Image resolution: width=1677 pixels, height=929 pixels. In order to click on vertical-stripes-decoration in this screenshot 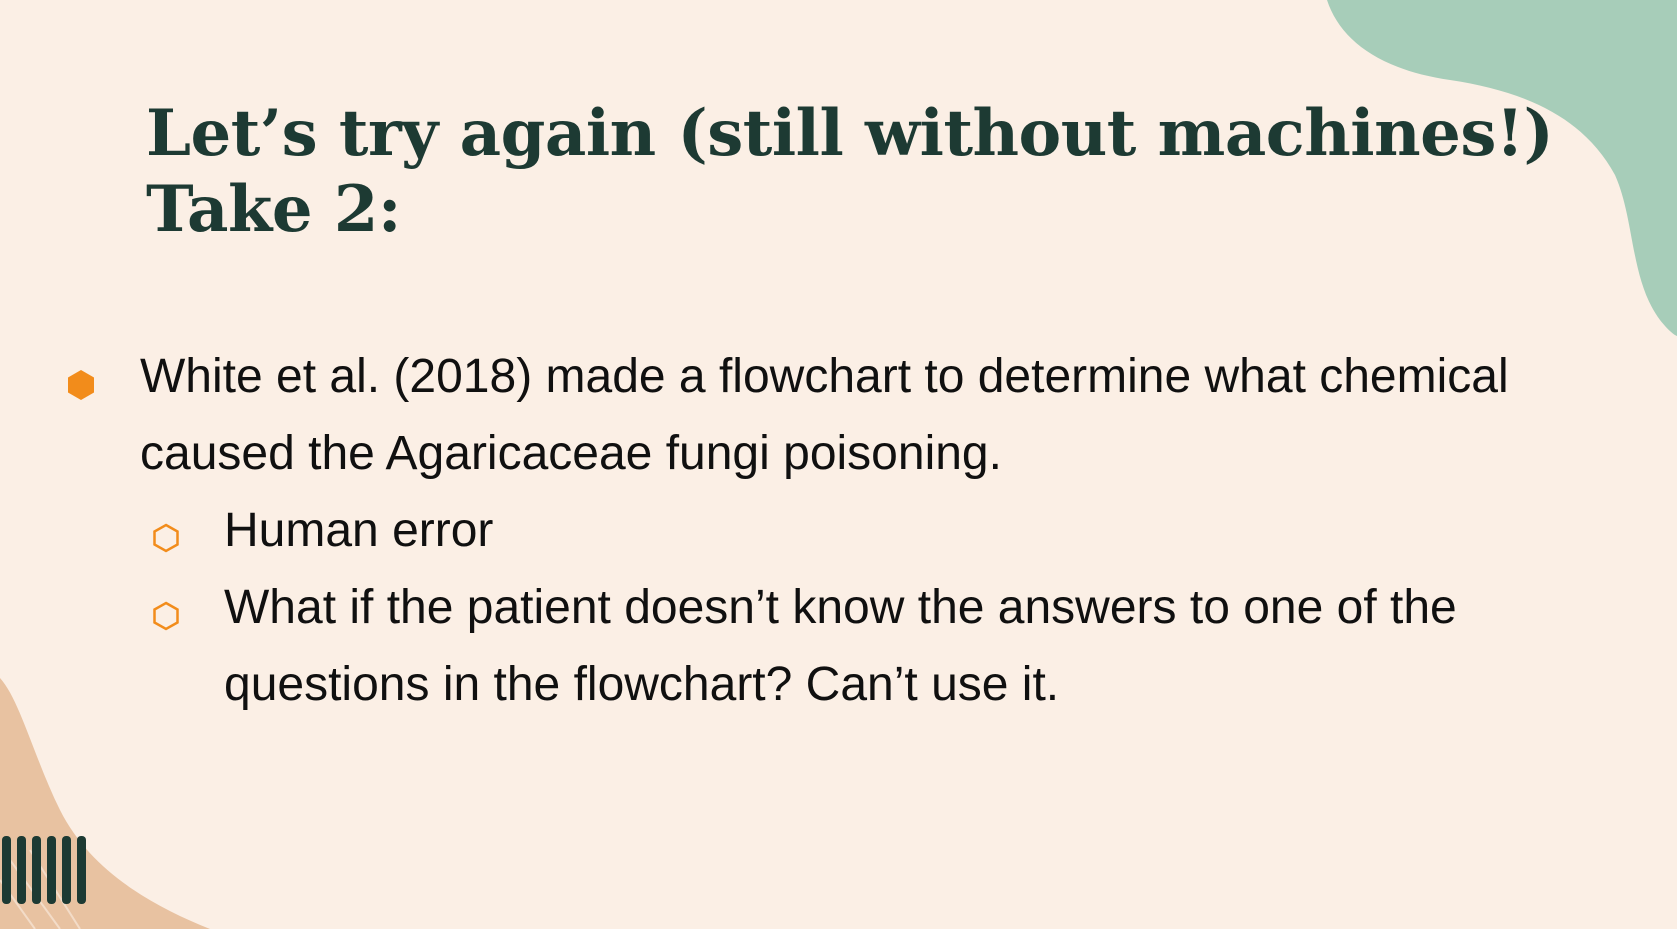, I will do `click(44, 870)`.